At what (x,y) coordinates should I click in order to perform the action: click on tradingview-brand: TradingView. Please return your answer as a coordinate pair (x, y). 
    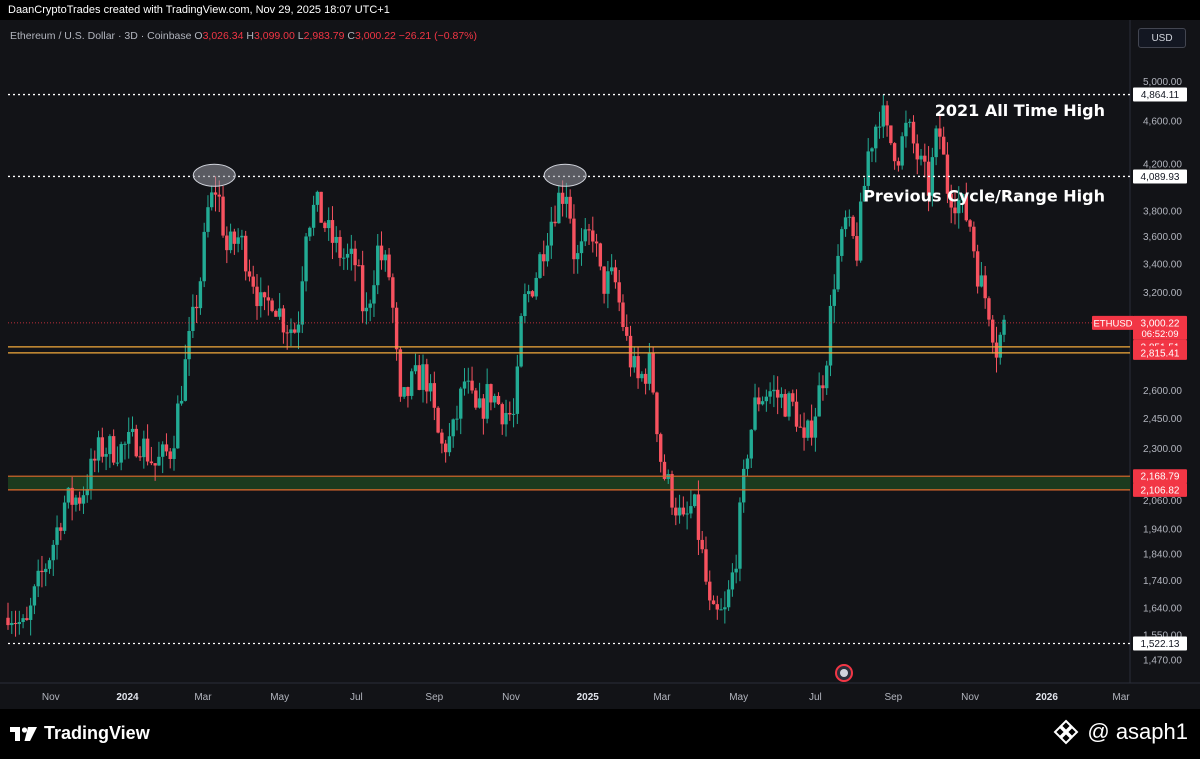
    Looking at the image, I should click on (97, 733).